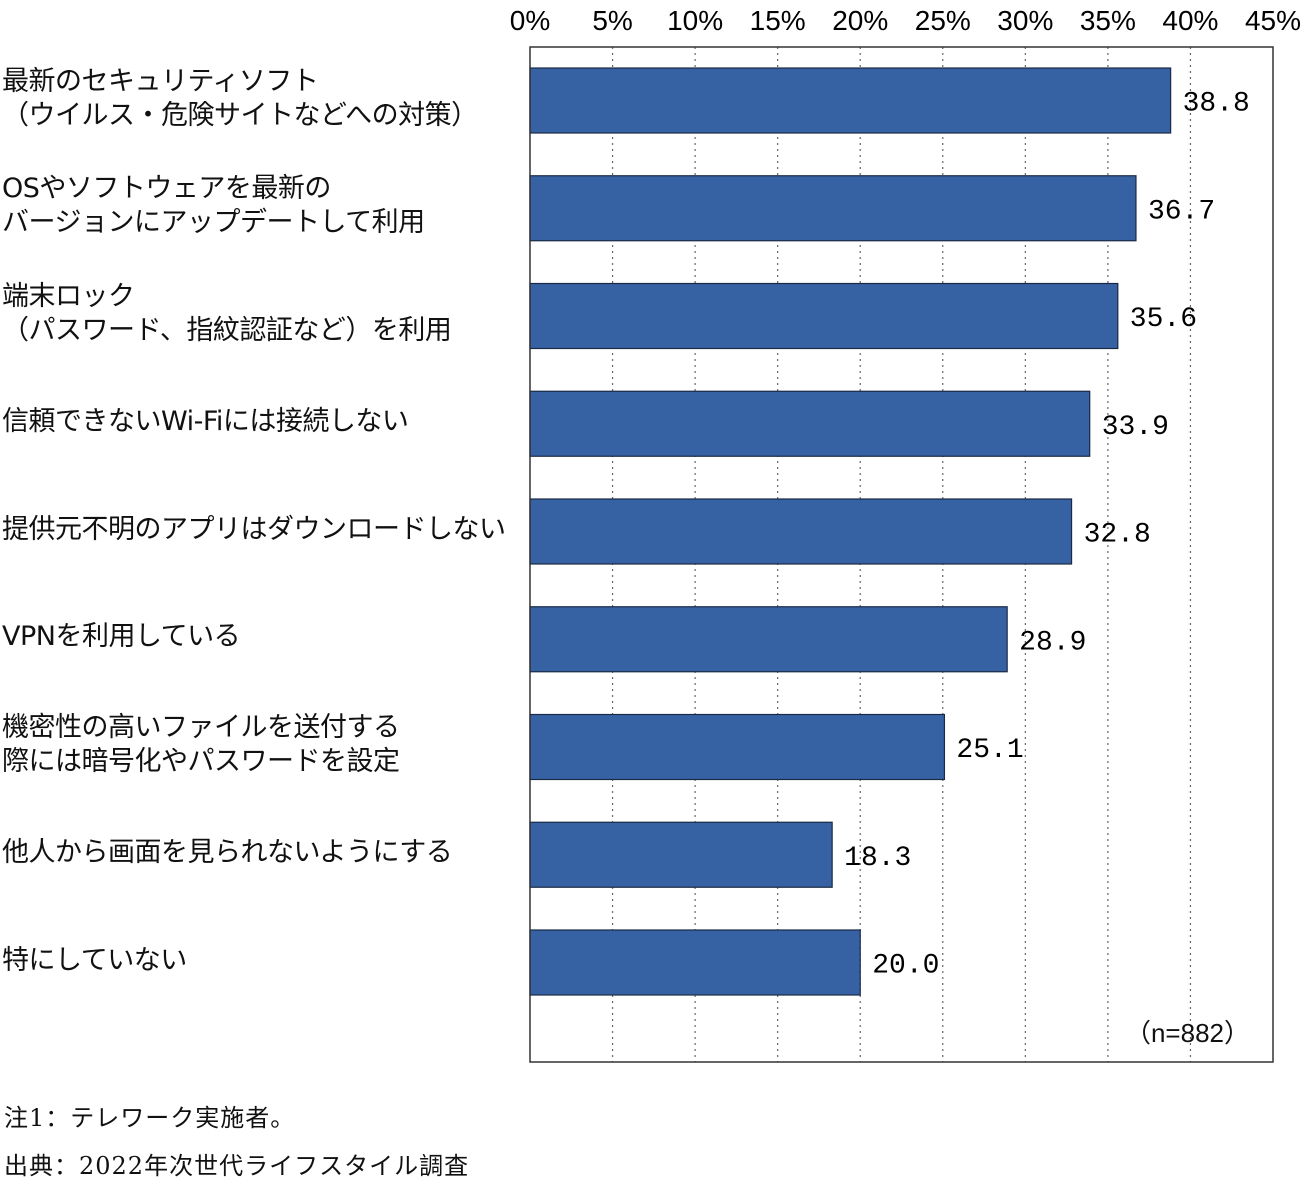 This screenshot has width=1303, height=1181. What do you see at coordinates (1190, 20) in the screenshot?
I see `x-tick-label: 40%` at bounding box center [1190, 20].